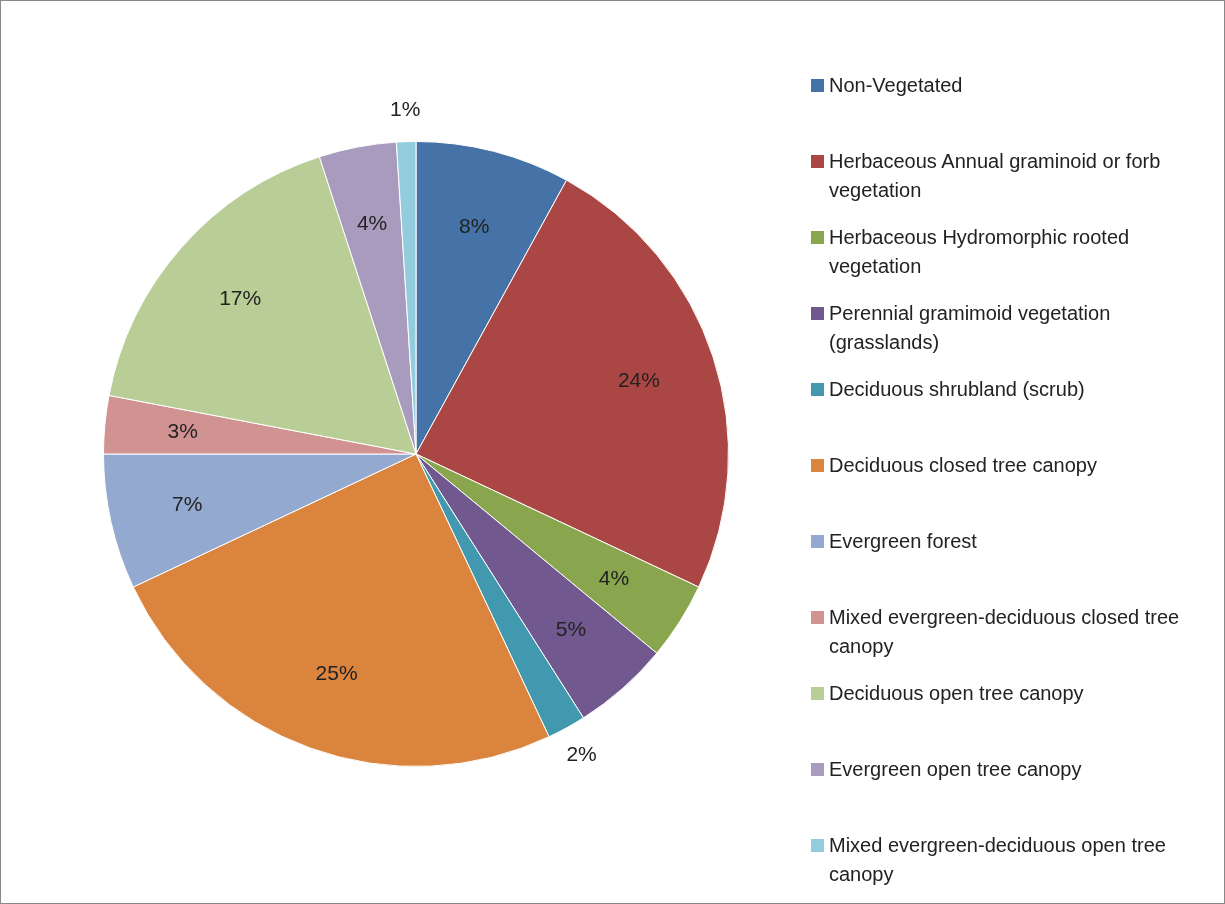 Image resolution: width=1225 pixels, height=904 pixels. Describe the element at coordinates (187, 503) in the screenshot. I see `data-label: 7%` at that location.